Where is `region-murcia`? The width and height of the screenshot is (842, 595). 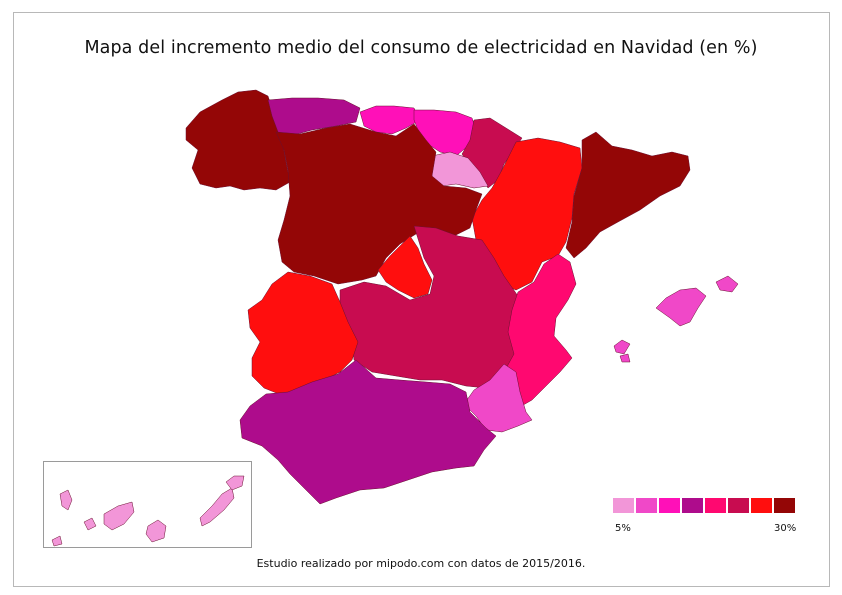 region-murcia is located at coordinates (498, 398).